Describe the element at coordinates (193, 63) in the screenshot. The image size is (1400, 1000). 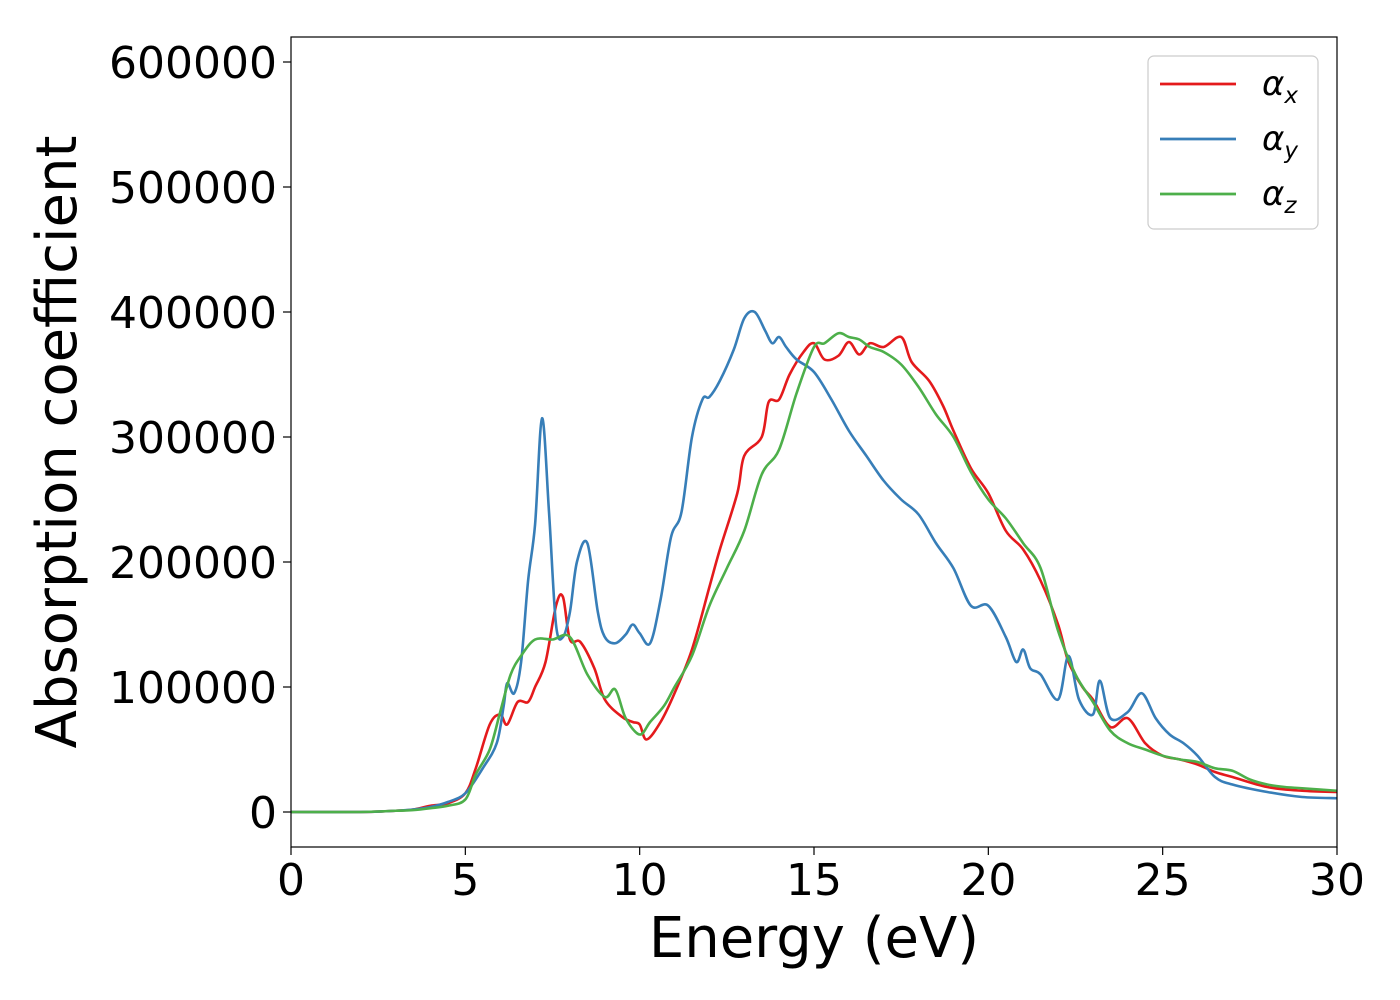
I see `y-tick-label: 600000` at that location.